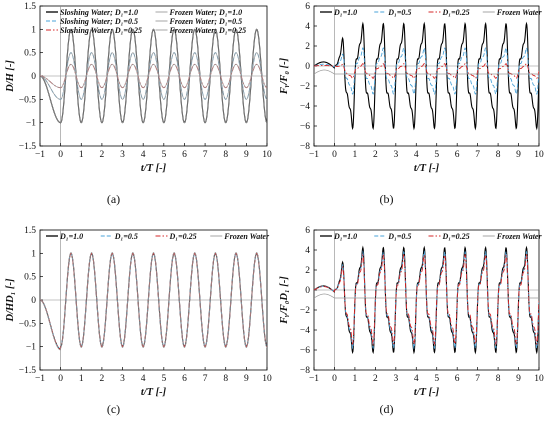 The height and width of the screenshot is (423, 550). Describe the element at coordinates (307, 47) in the screenshot. I see `y-tick-label: 2` at that location.